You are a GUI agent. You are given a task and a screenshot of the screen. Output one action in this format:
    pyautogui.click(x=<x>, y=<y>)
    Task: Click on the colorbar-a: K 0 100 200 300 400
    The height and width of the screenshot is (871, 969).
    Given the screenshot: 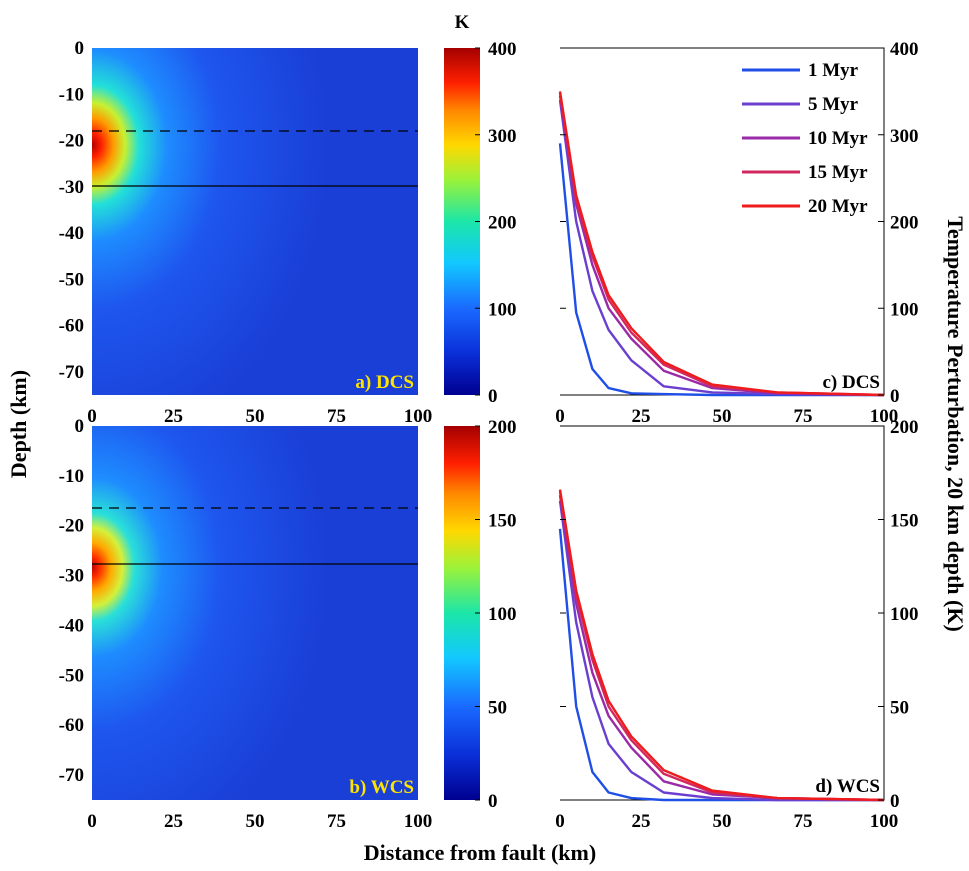 What is the action you would take?
    pyautogui.click(x=480, y=209)
    